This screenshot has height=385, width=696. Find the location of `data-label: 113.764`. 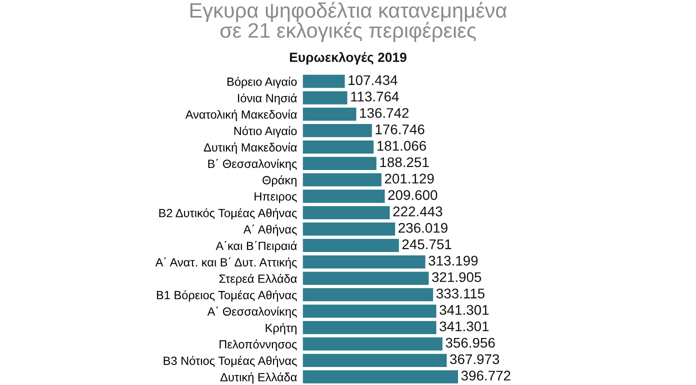

data-label: 113.764 is located at coordinates (375, 97).